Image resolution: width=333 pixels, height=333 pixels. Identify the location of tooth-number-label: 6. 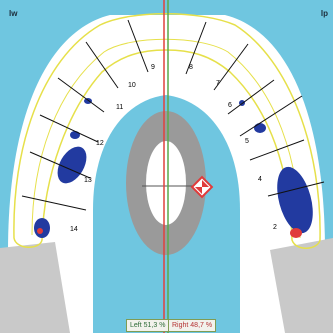
(230, 105).